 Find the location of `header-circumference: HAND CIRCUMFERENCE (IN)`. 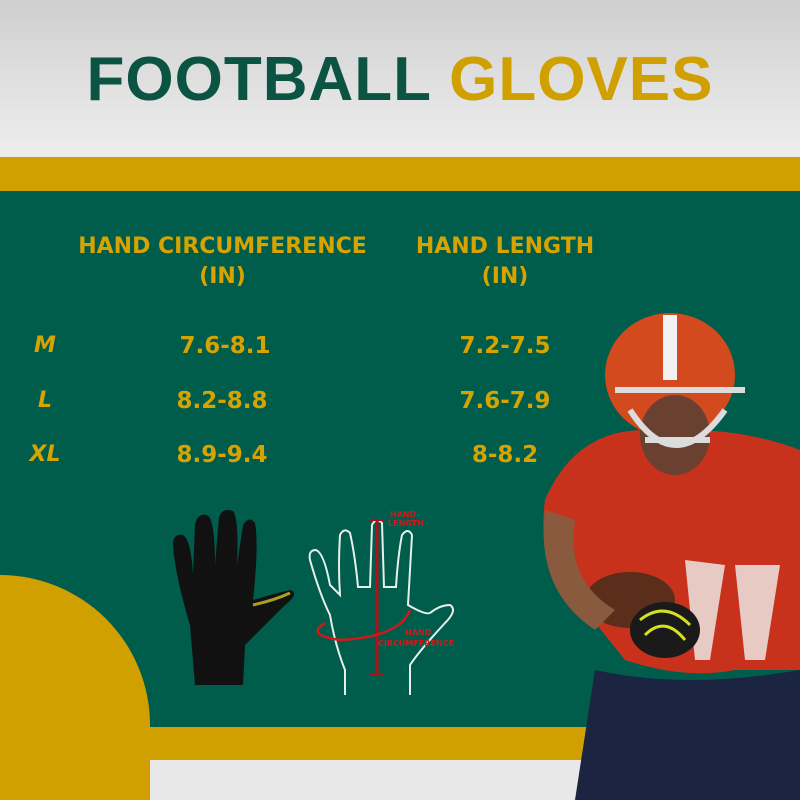

header-circumference: HAND CIRCUMFERENCE (IN) is located at coordinates (222, 261).